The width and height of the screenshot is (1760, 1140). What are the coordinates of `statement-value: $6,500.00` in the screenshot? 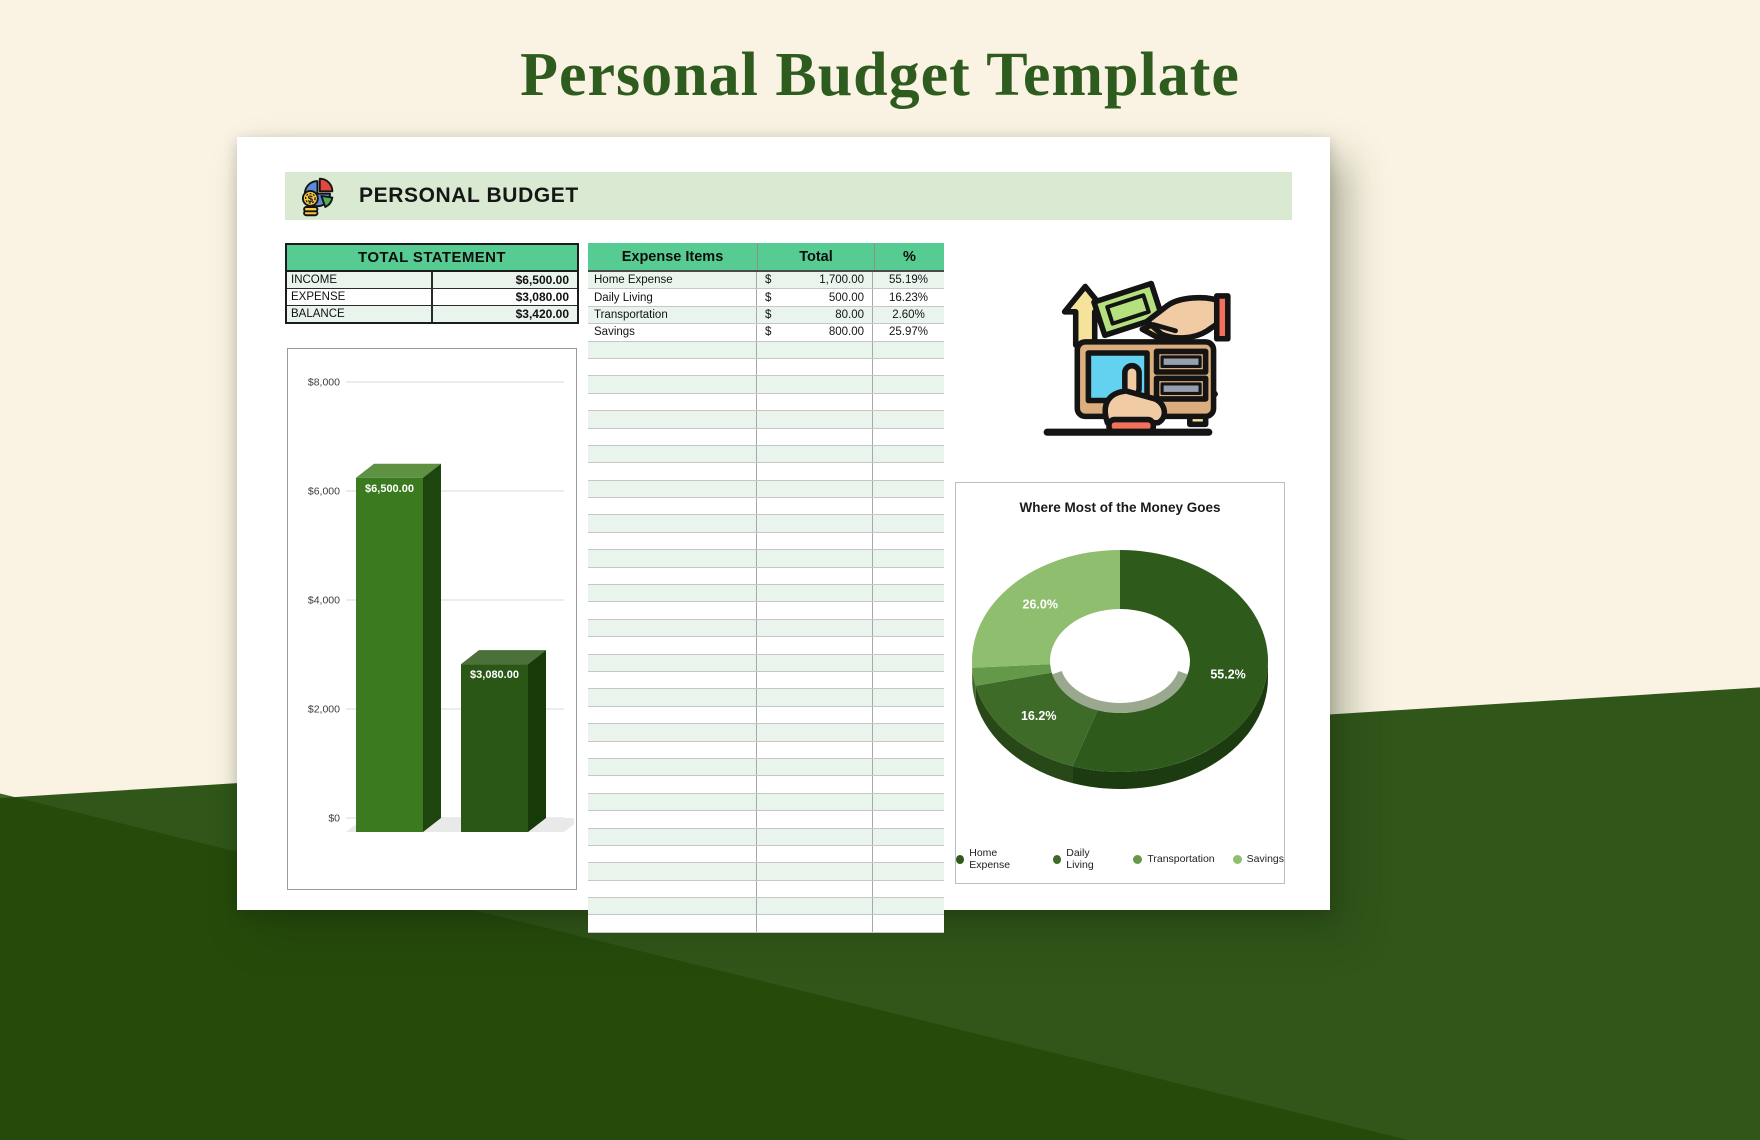 It's located at (542, 280).